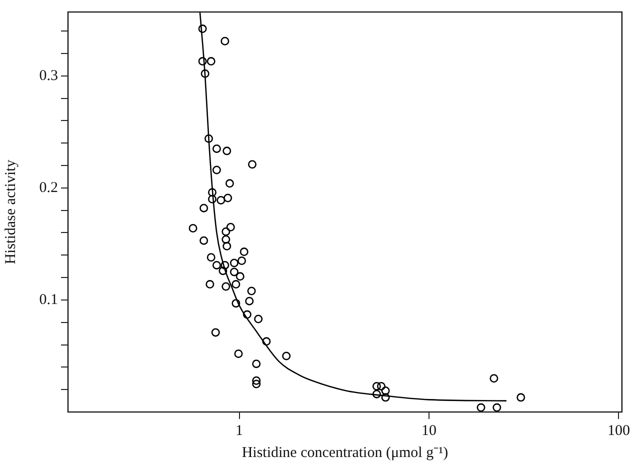  What do you see at coordinates (429, 430) in the screenshot?
I see `x-tick-label: 10` at bounding box center [429, 430].